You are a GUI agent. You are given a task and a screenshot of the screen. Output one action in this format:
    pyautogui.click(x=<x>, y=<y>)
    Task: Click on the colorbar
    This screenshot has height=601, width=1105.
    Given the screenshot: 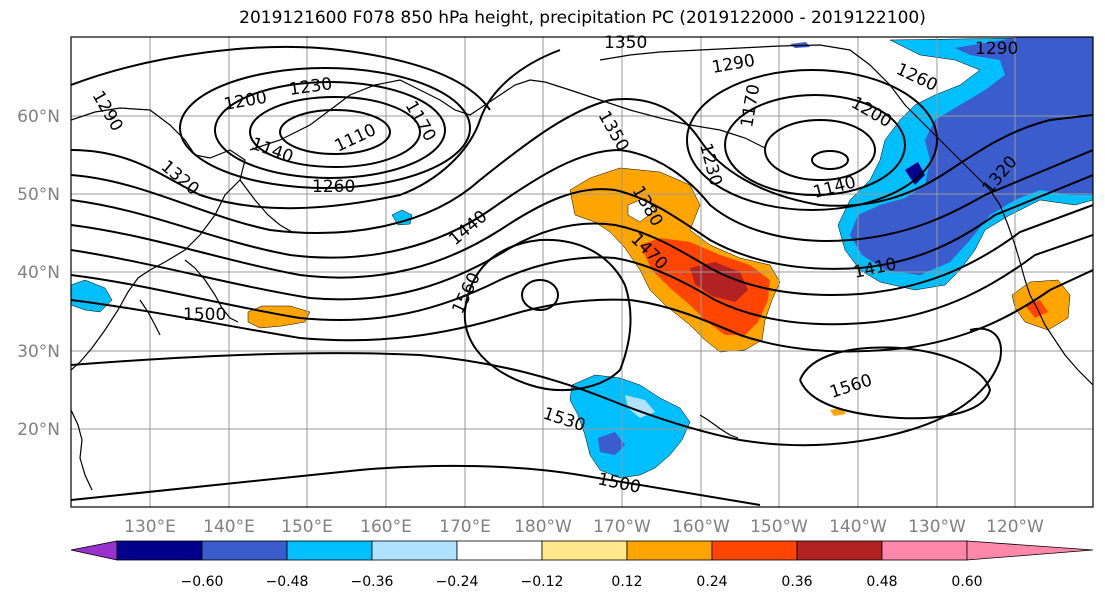 What is the action you would take?
    pyautogui.click(x=582, y=550)
    